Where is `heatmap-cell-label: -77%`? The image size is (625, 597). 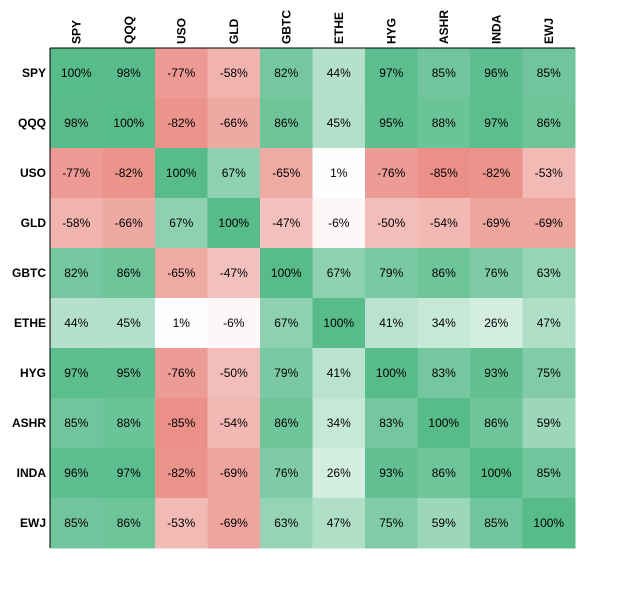 heatmap-cell-label: -77% is located at coordinates (181, 73).